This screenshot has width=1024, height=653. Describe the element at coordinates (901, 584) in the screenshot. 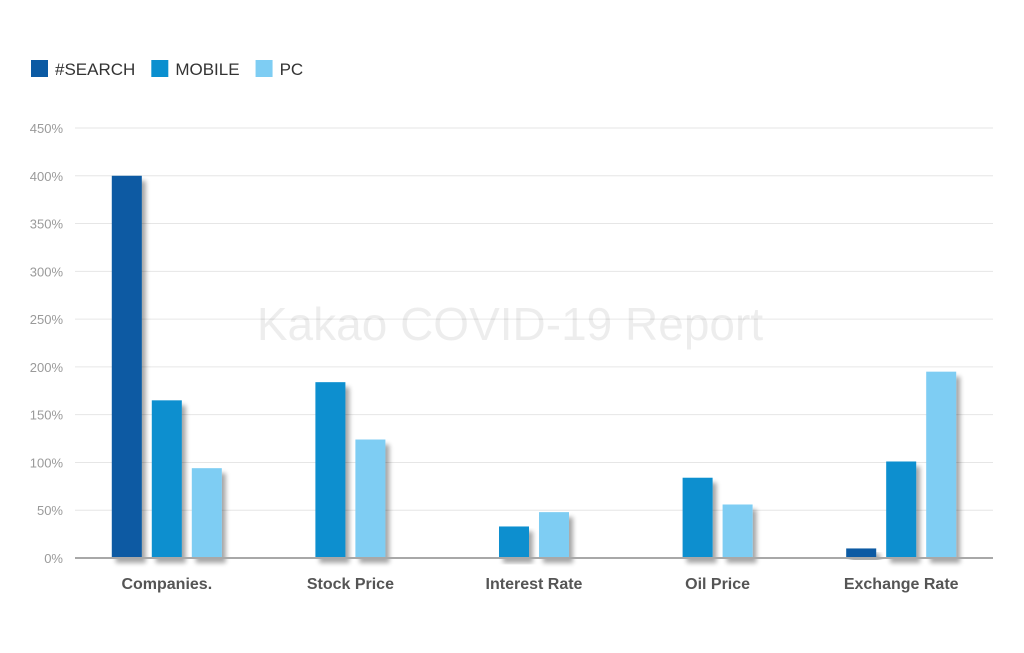

I see `x-tick-label: Exchange Rate` at that location.